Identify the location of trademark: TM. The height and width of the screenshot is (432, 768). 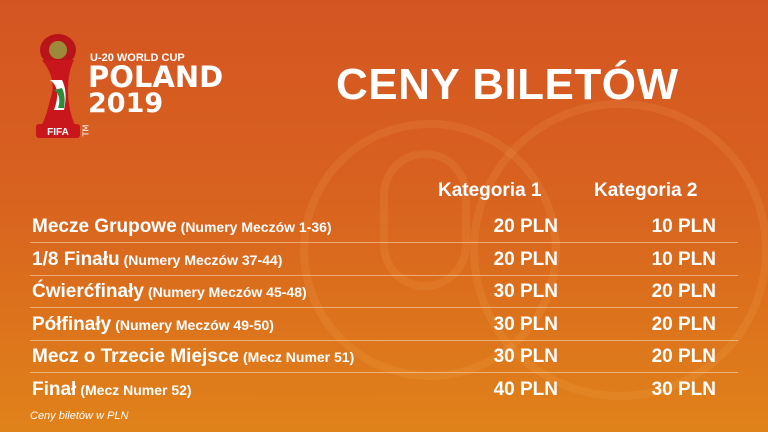
(86, 130).